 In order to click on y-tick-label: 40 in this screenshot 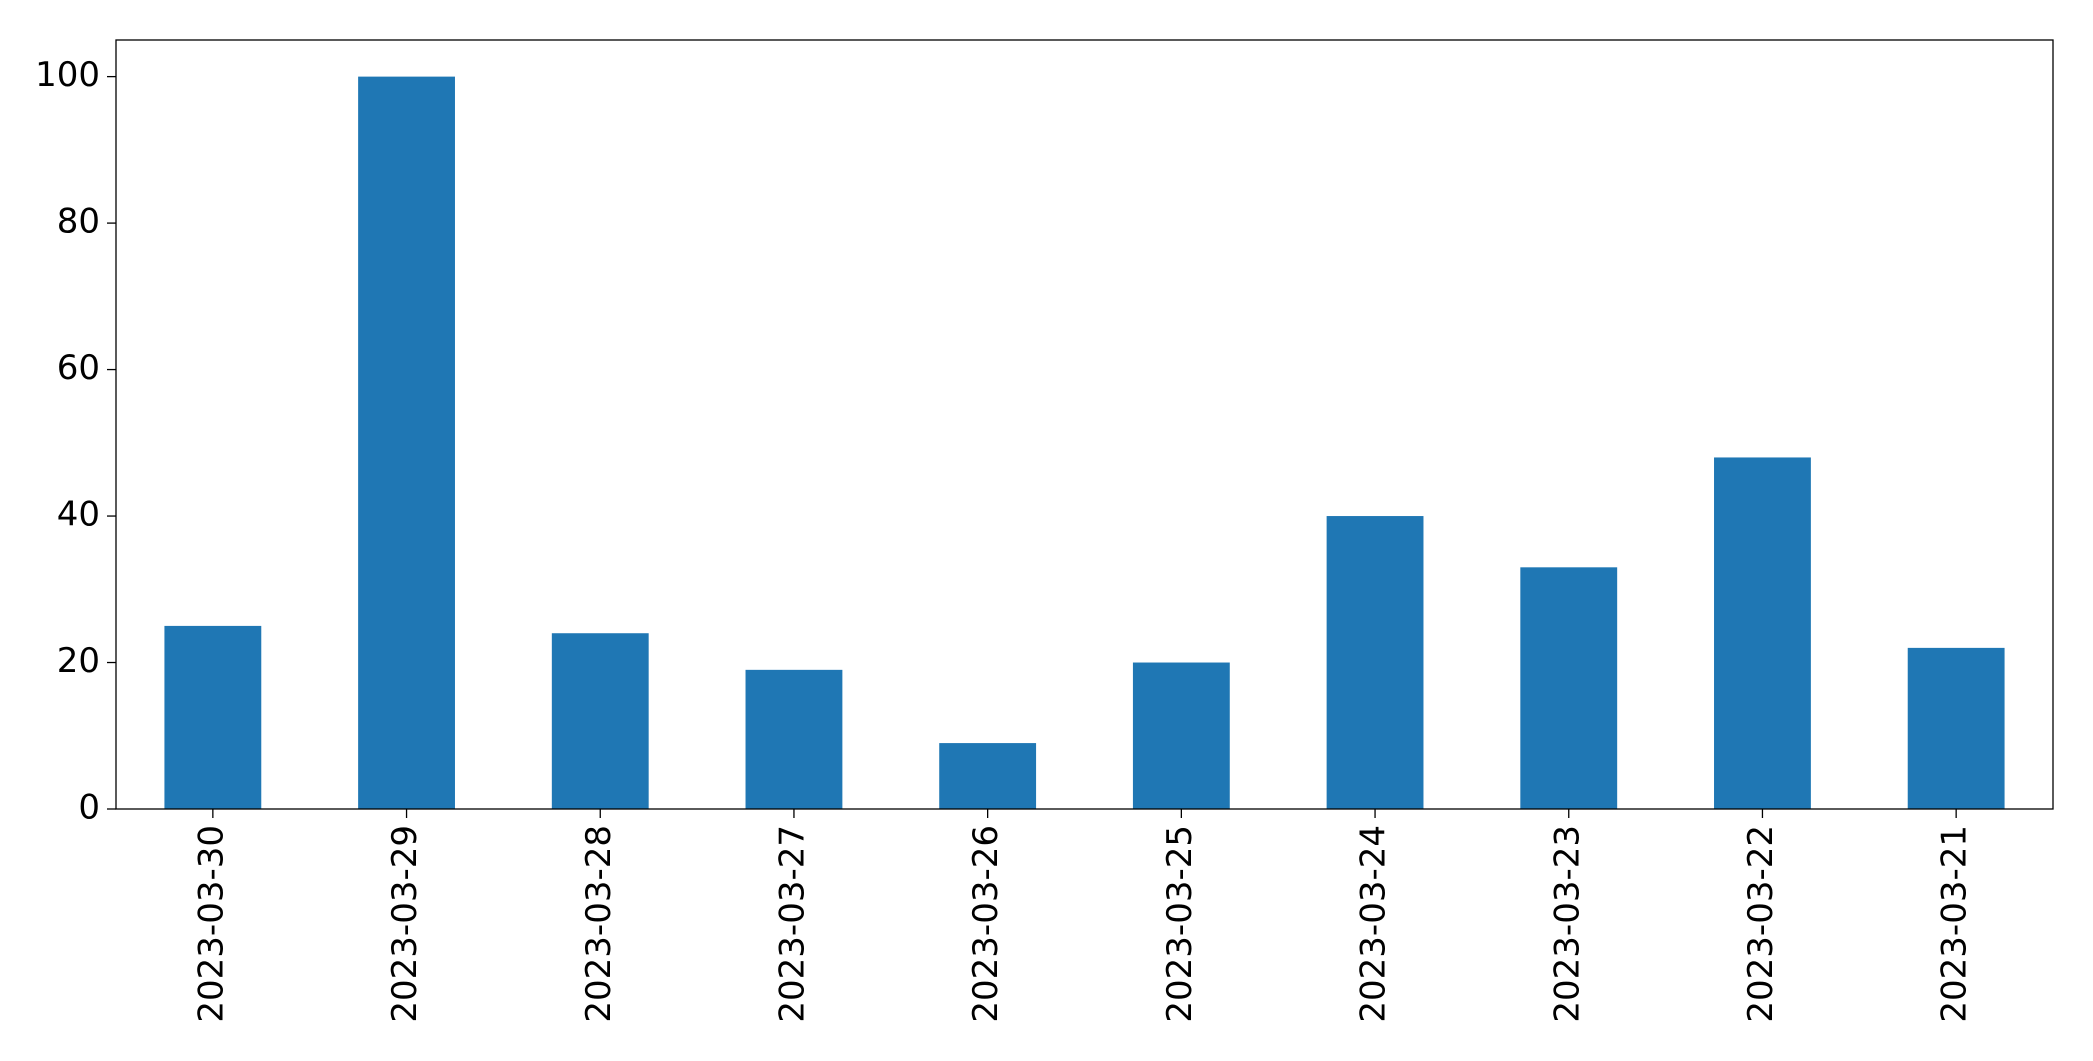, I will do `click(78, 515)`.